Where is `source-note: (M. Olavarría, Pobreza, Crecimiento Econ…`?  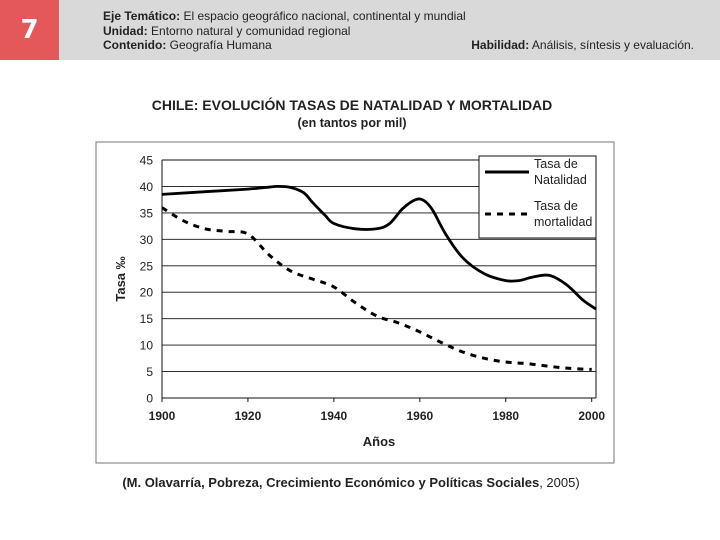 source-note: (M. Olavarría, Pobreza, Crecimiento Econ… is located at coordinates (350, 482).